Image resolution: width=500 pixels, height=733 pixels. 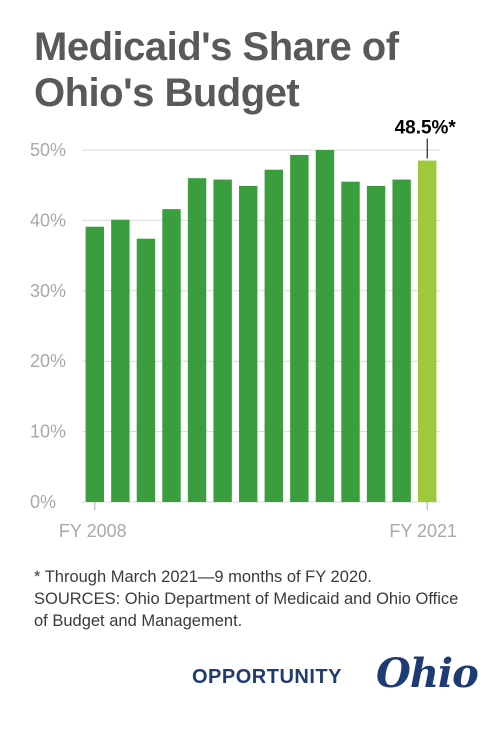 What do you see at coordinates (423, 531) in the screenshot?
I see `x-tick-label: FY 2021` at bounding box center [423, 531].